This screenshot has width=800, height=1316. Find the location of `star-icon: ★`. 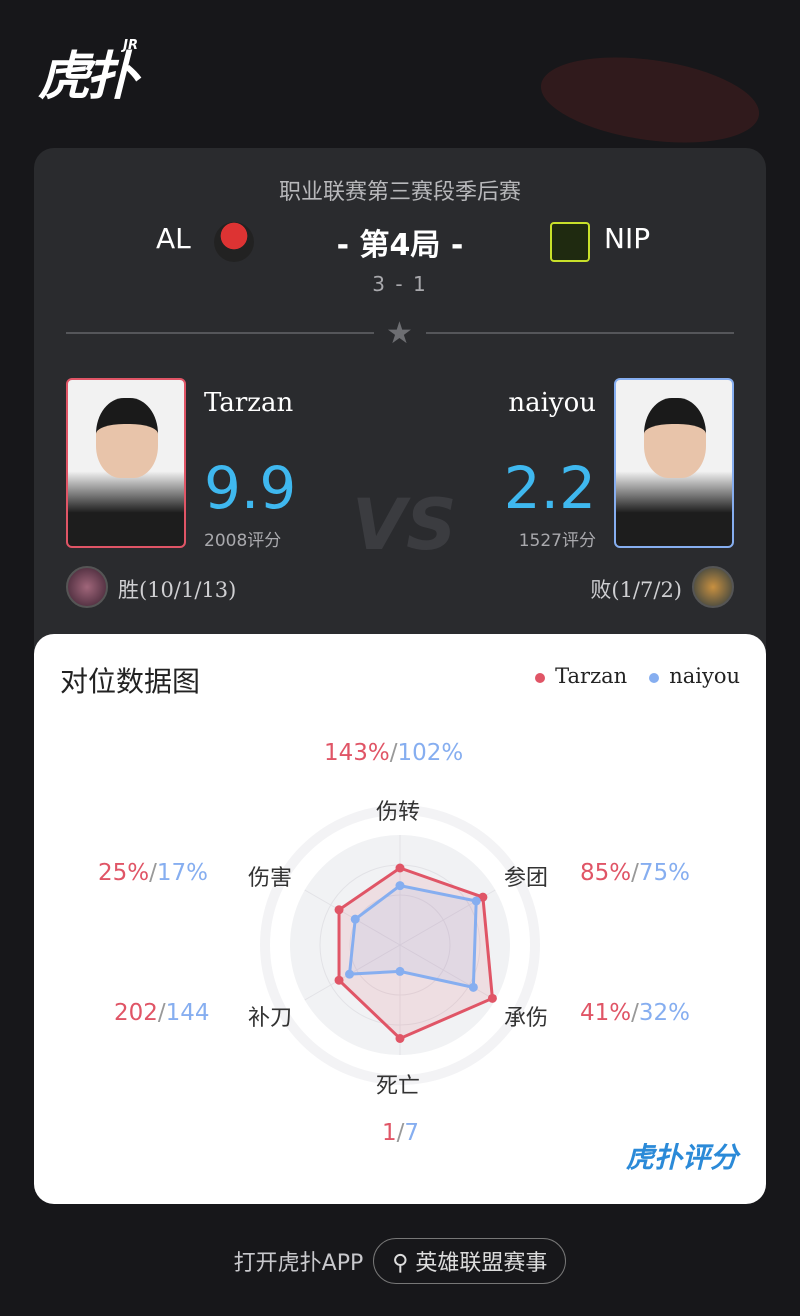

star-icon: ★ is located at coordinates (399, 333).